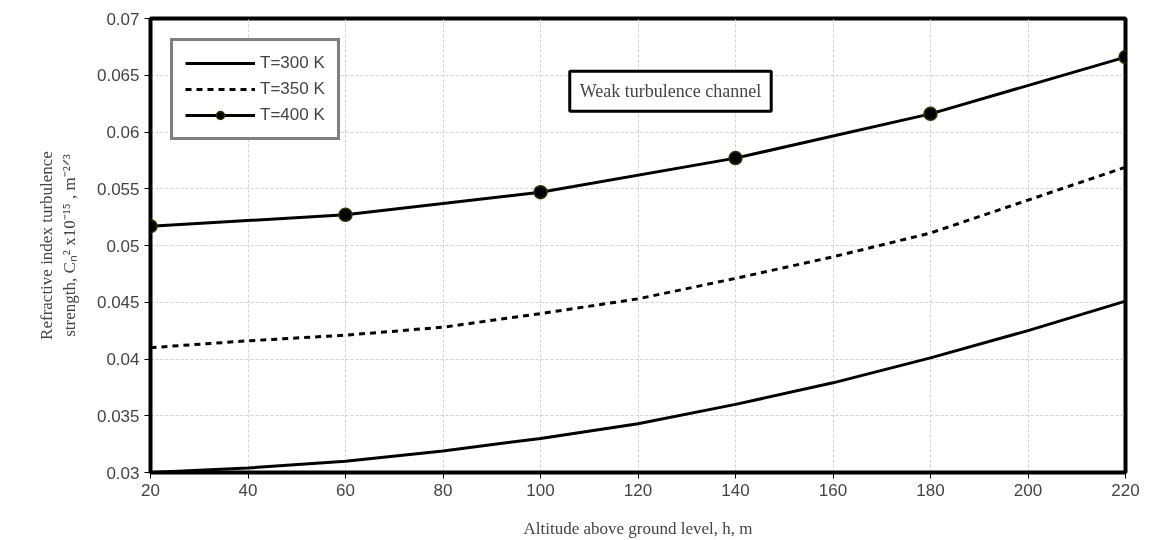  I want to click on y-tick-label: 0.03, so click(123, 473).